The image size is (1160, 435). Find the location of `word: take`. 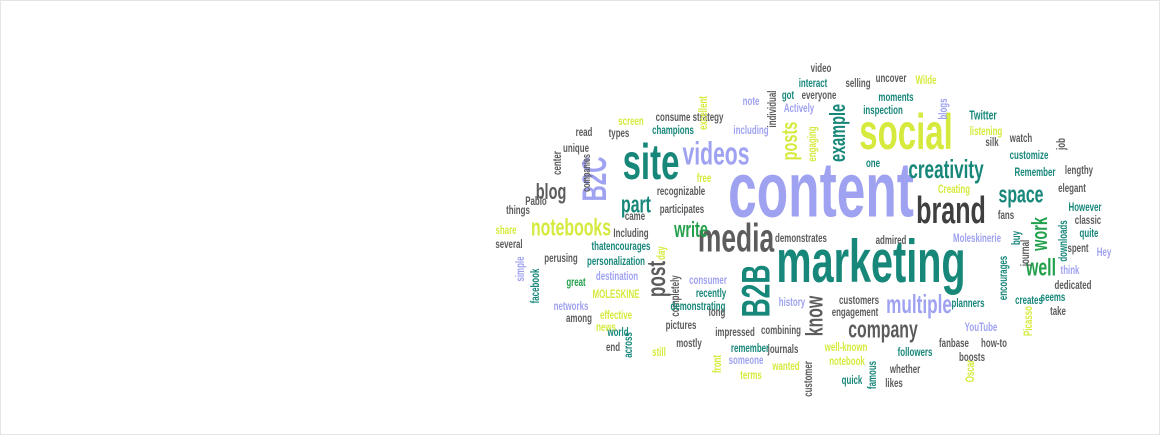

word: take is located at coordinates (1058, 312).